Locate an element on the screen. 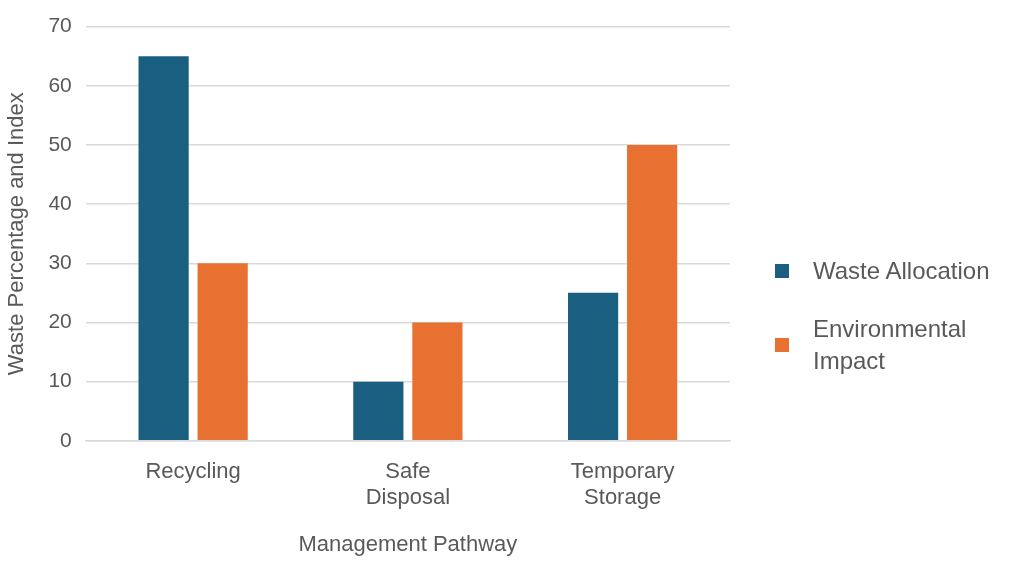  x-tick-label: Safe Disposal is located at coordinates (408, 484).